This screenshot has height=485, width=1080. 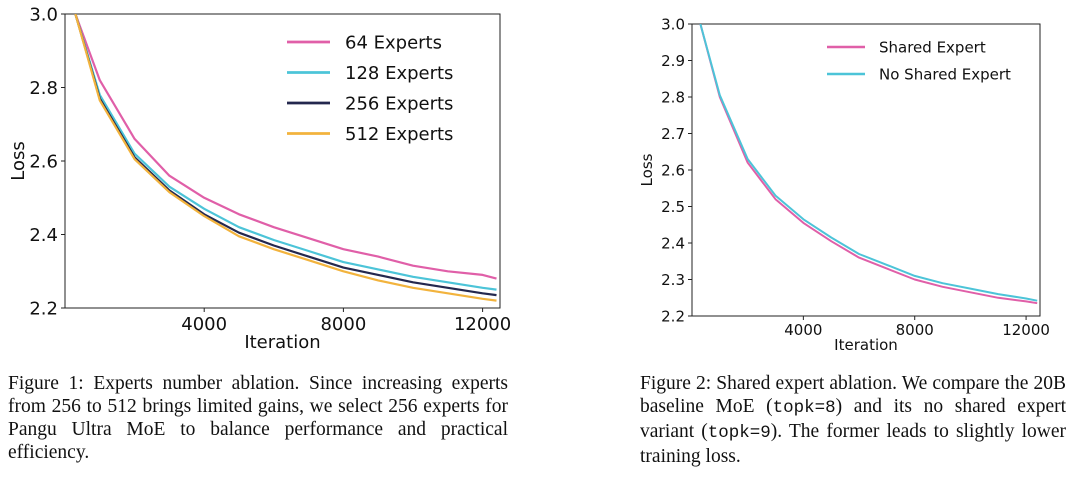 I want to click on y-tick-label: 2.7, so click(x=673, y=134).